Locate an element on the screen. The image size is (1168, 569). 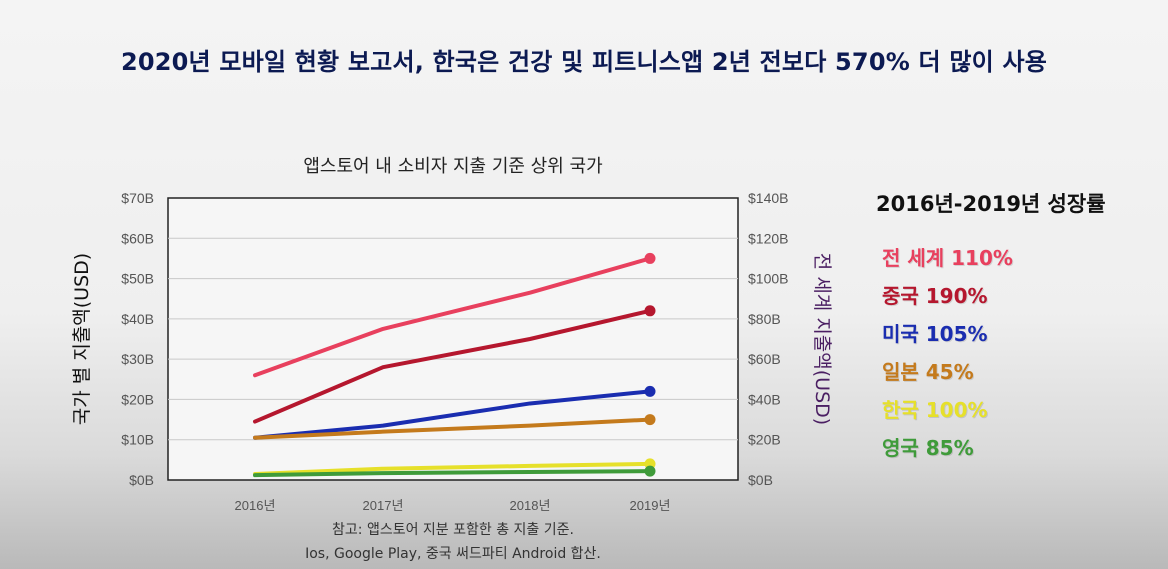
series-end-marker-중국 is located at coordinates (650, 311).